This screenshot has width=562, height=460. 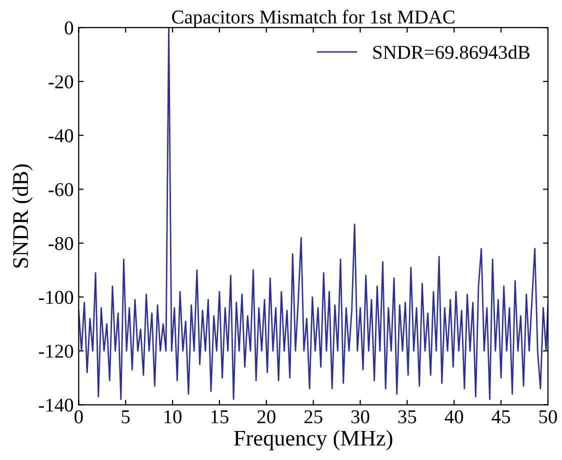 I want to click on legend-label: SNDR=69.86943dB, so click(x=451, y=52).